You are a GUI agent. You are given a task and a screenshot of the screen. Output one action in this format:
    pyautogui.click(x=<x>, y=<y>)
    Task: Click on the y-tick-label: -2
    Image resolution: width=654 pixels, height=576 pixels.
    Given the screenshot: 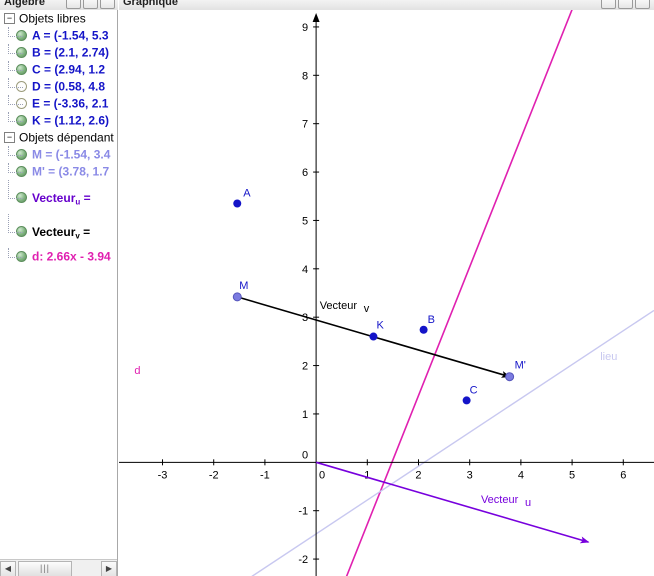 What is the action you would take?
    pyautogui.click(x=303, y=560)
    